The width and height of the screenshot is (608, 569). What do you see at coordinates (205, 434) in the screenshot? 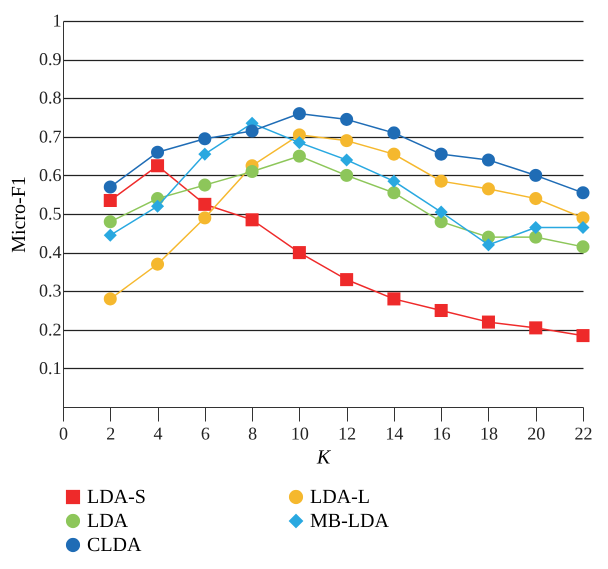
I see `x-tick-label: 6` at bounding box center [205, 434].